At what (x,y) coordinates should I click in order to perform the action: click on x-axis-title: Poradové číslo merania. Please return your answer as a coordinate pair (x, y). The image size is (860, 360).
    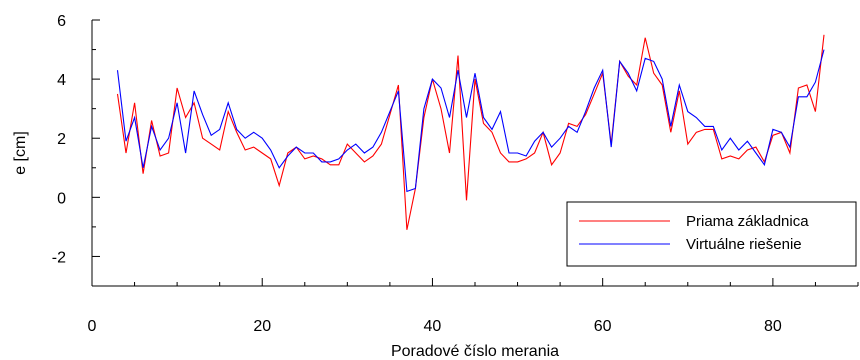
    Looking at the image, I should click on (475, 351).